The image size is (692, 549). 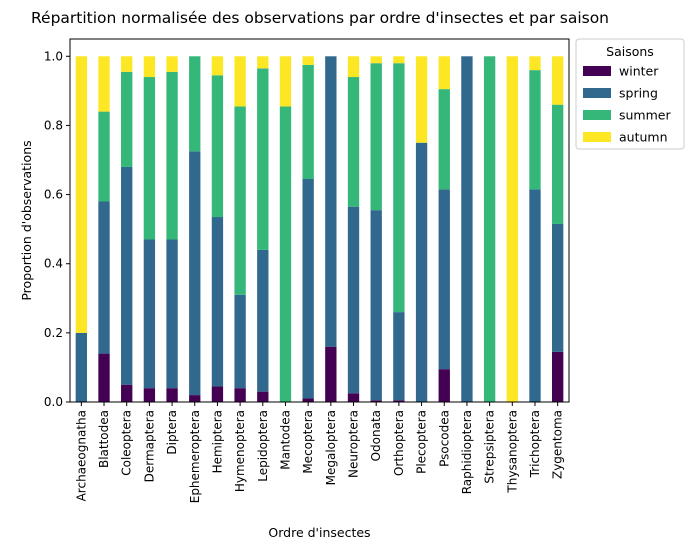 I want to click on x-tick-label: Hymenoptera, so click(x=240, y=451).